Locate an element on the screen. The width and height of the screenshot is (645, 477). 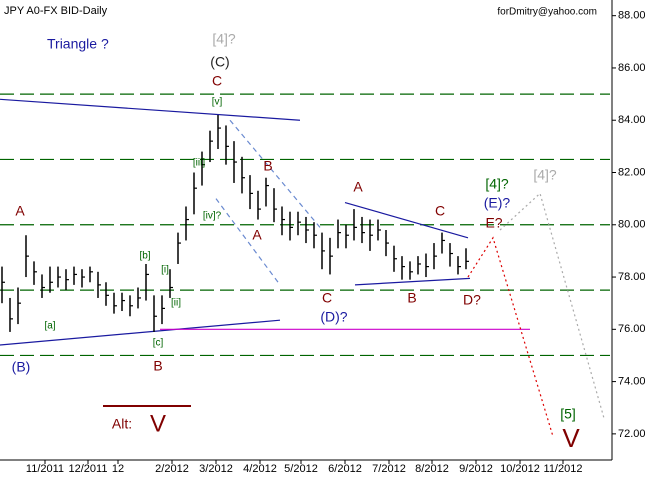
x-tick-label: 9/2012 is located at coordinates (476, 469).